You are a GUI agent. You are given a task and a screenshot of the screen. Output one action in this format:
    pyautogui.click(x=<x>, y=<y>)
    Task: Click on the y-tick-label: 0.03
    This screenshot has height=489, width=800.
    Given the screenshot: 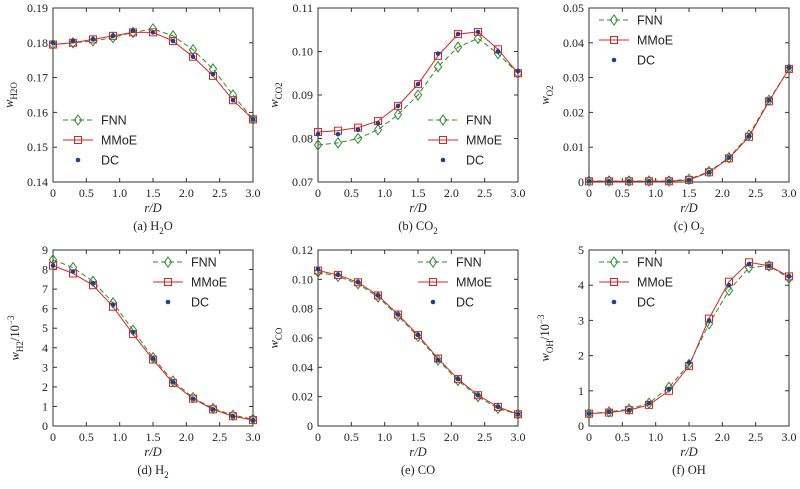 What is the action you would take?
    pyautogui.click(x=573, y=78)
    